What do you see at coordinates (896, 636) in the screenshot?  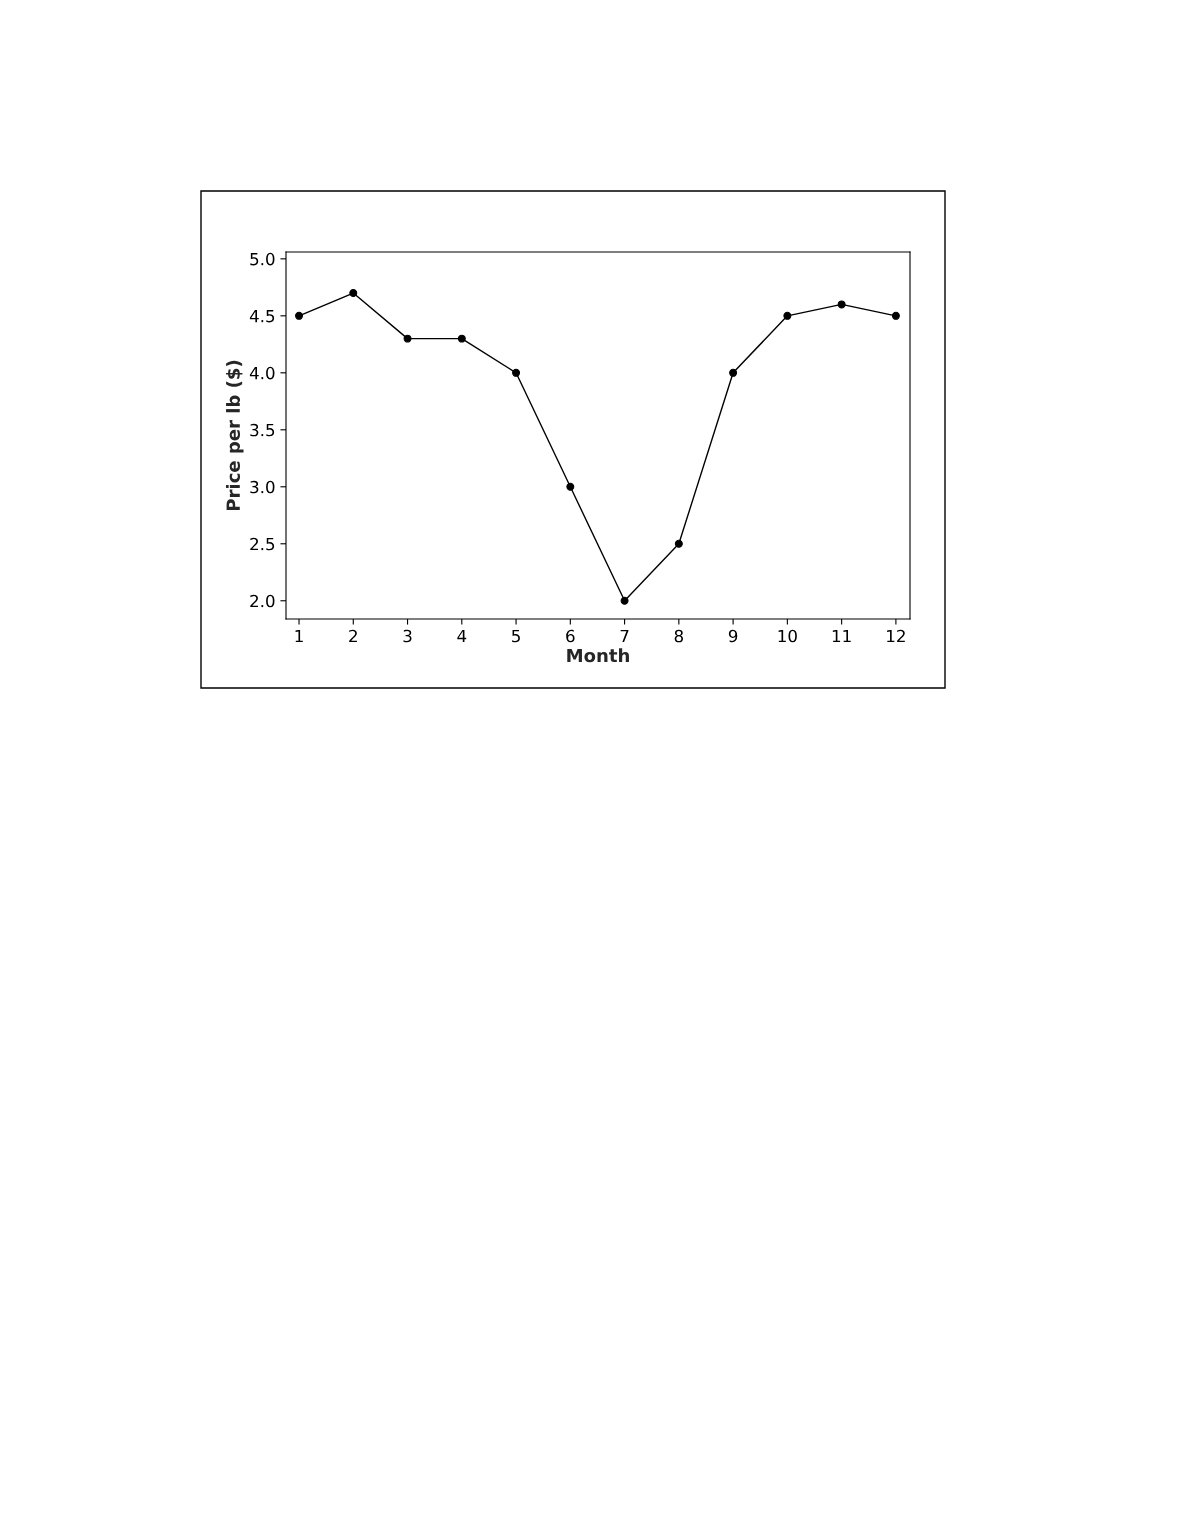 I see `x-tick-label: 12` at bounding box center [896, 636].